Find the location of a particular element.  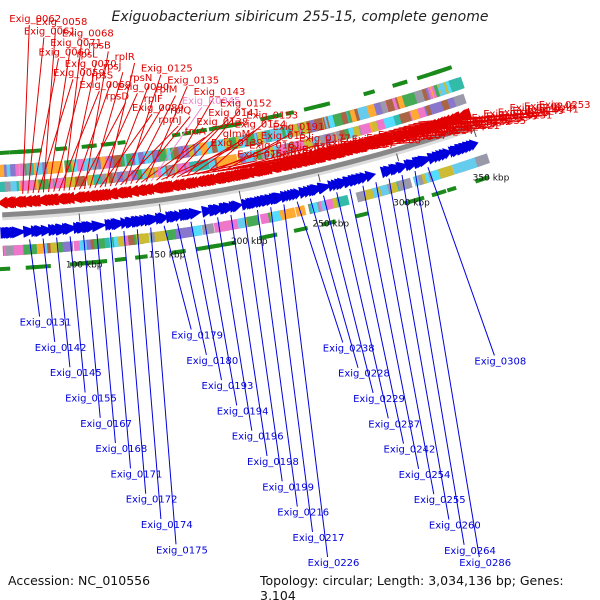

gene-label: Exig_0169 is located at coordinates (301, 154).